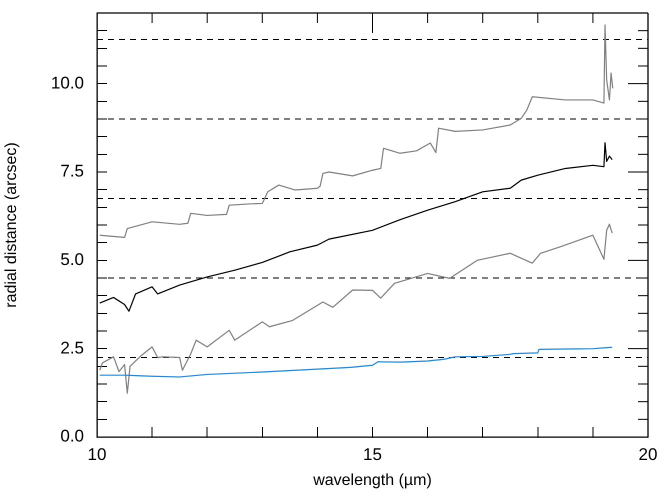  What do you see at coordinates (372, 454) in the screenshot?
I see `x-tick-label: 15` at bounding box center [372, 454].